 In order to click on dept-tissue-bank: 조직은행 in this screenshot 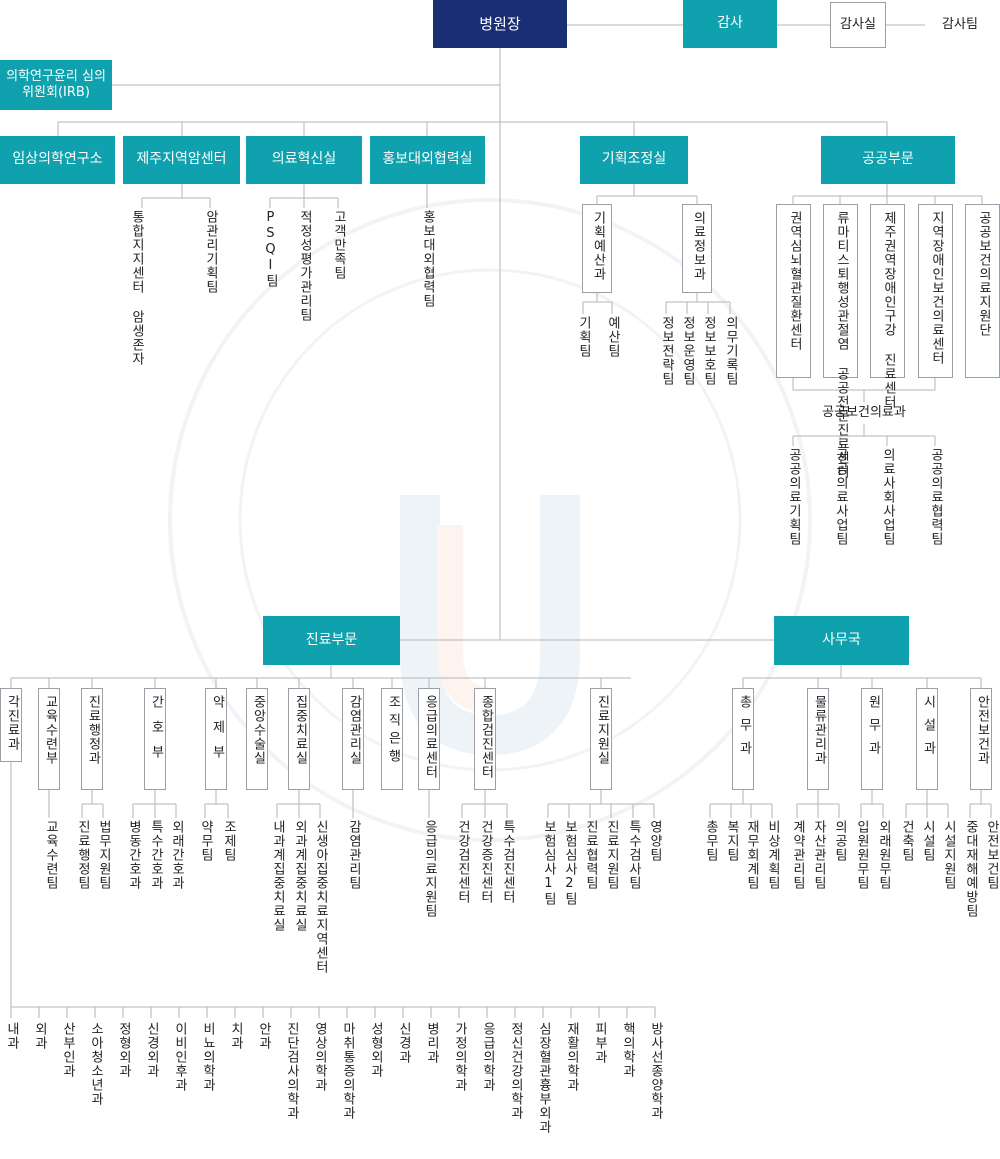, I will do `click(392, 739)`.